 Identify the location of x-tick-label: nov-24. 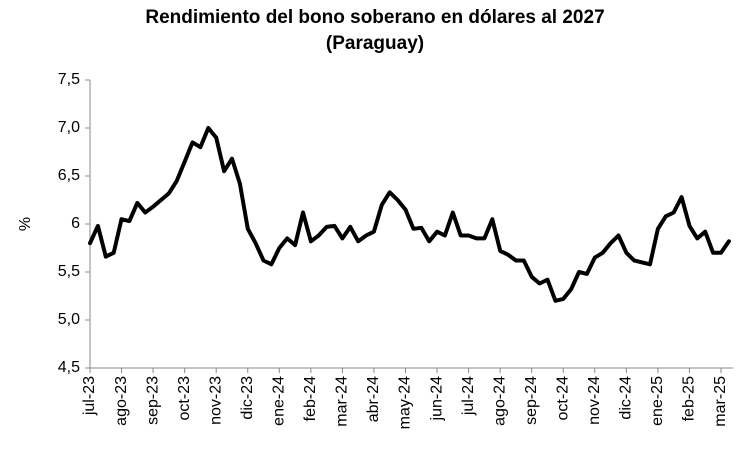
(594, 400).